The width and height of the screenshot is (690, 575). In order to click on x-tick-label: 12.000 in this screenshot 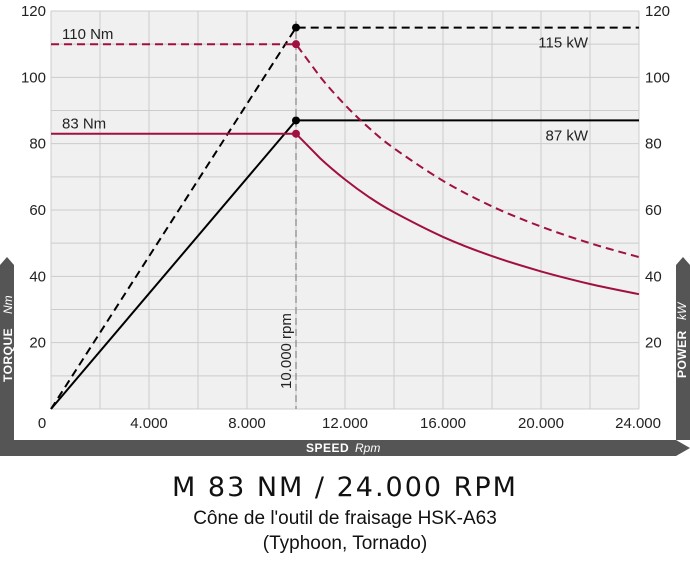, I will do `click(345, 423)`.